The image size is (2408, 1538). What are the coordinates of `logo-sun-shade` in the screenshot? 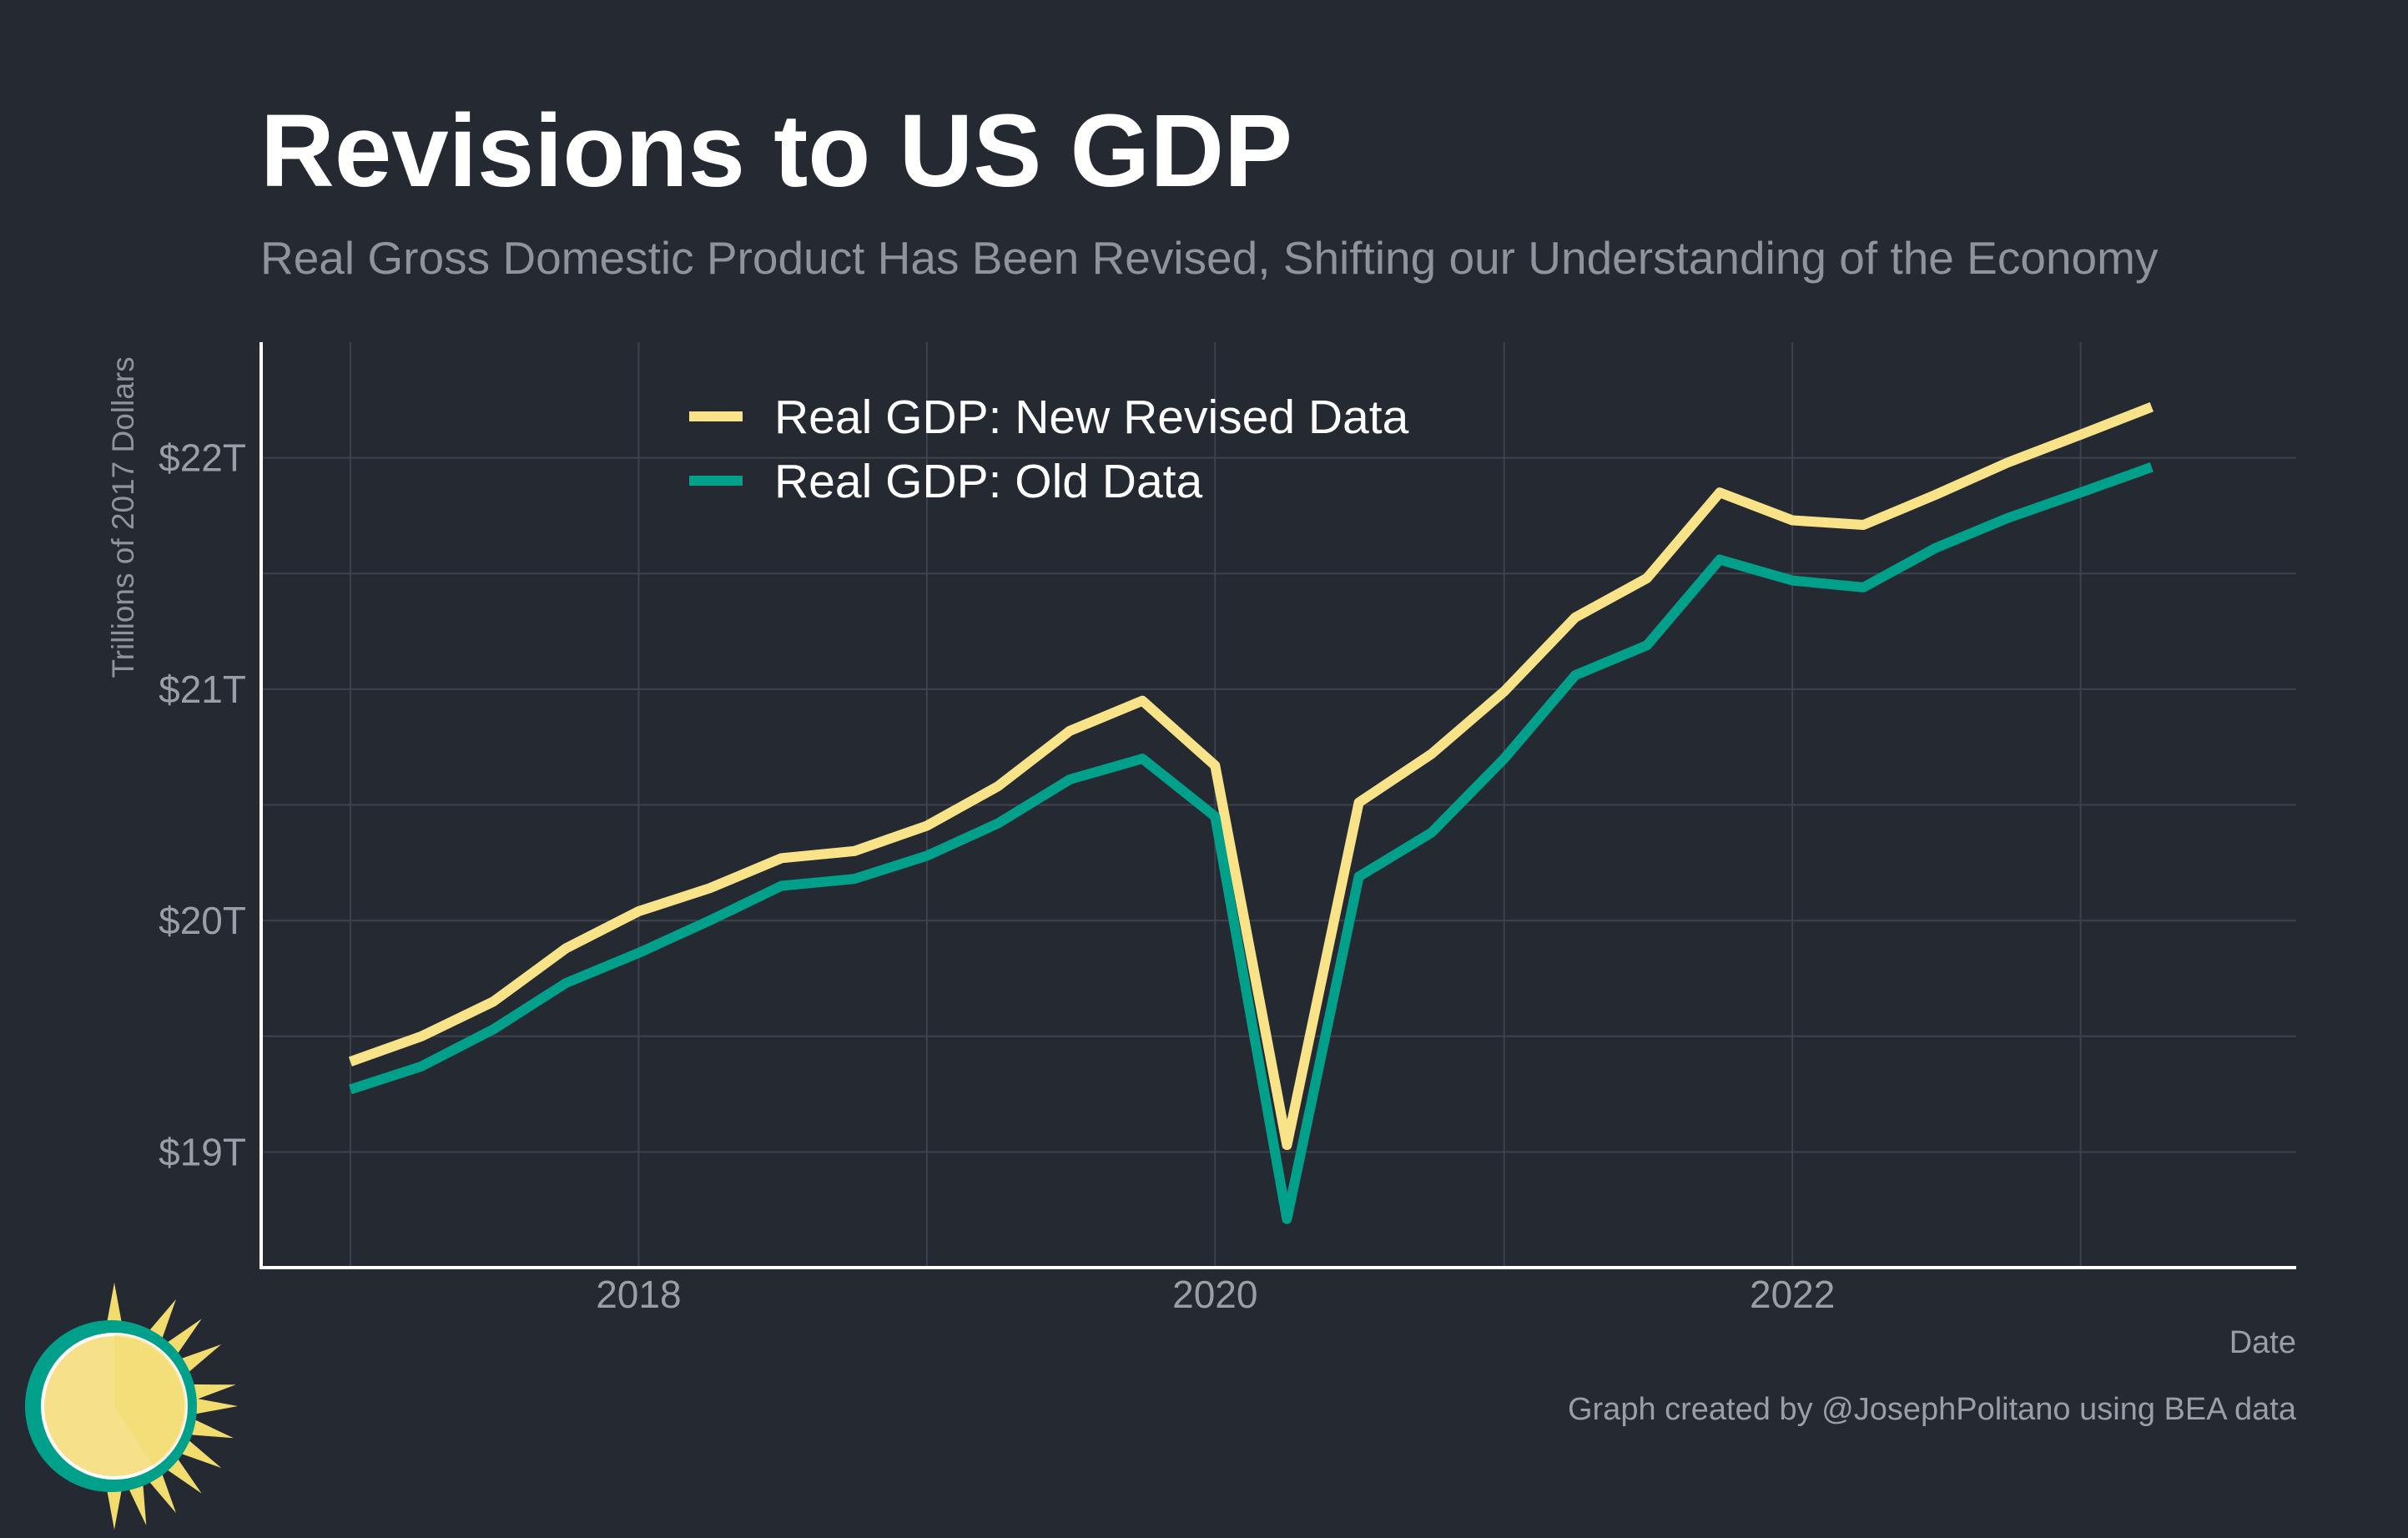 It's located at (150, 1400).